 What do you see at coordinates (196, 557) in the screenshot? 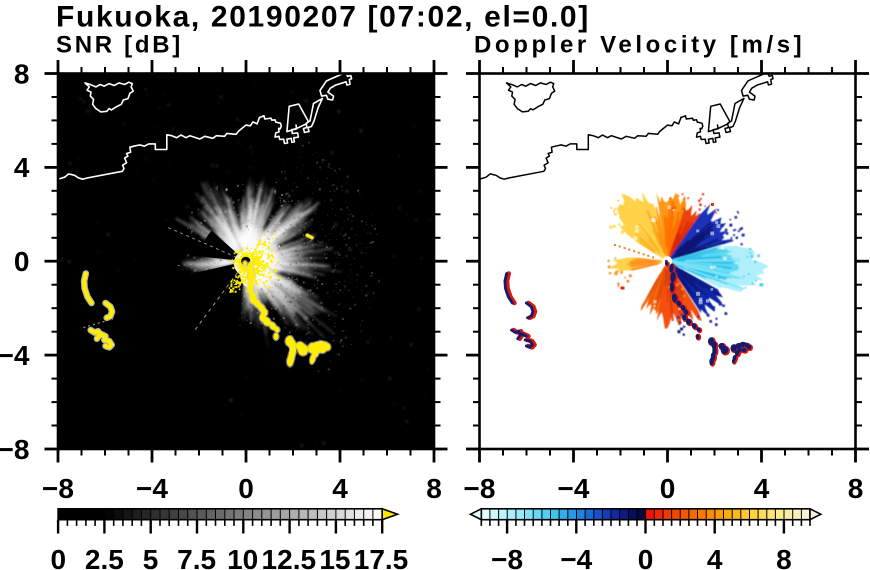
I see `svg-text: 7.5` at bounding box center [196, 557].